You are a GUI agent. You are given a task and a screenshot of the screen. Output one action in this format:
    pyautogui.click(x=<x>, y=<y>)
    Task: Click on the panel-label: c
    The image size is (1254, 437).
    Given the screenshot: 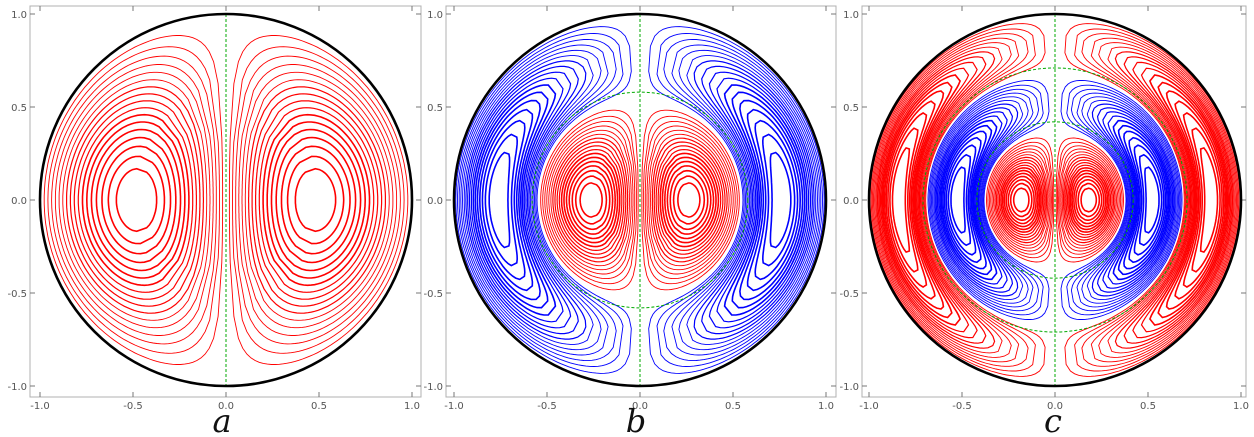 What is the action you would take?
    pyautogui.click(x=1053, y=419)
    